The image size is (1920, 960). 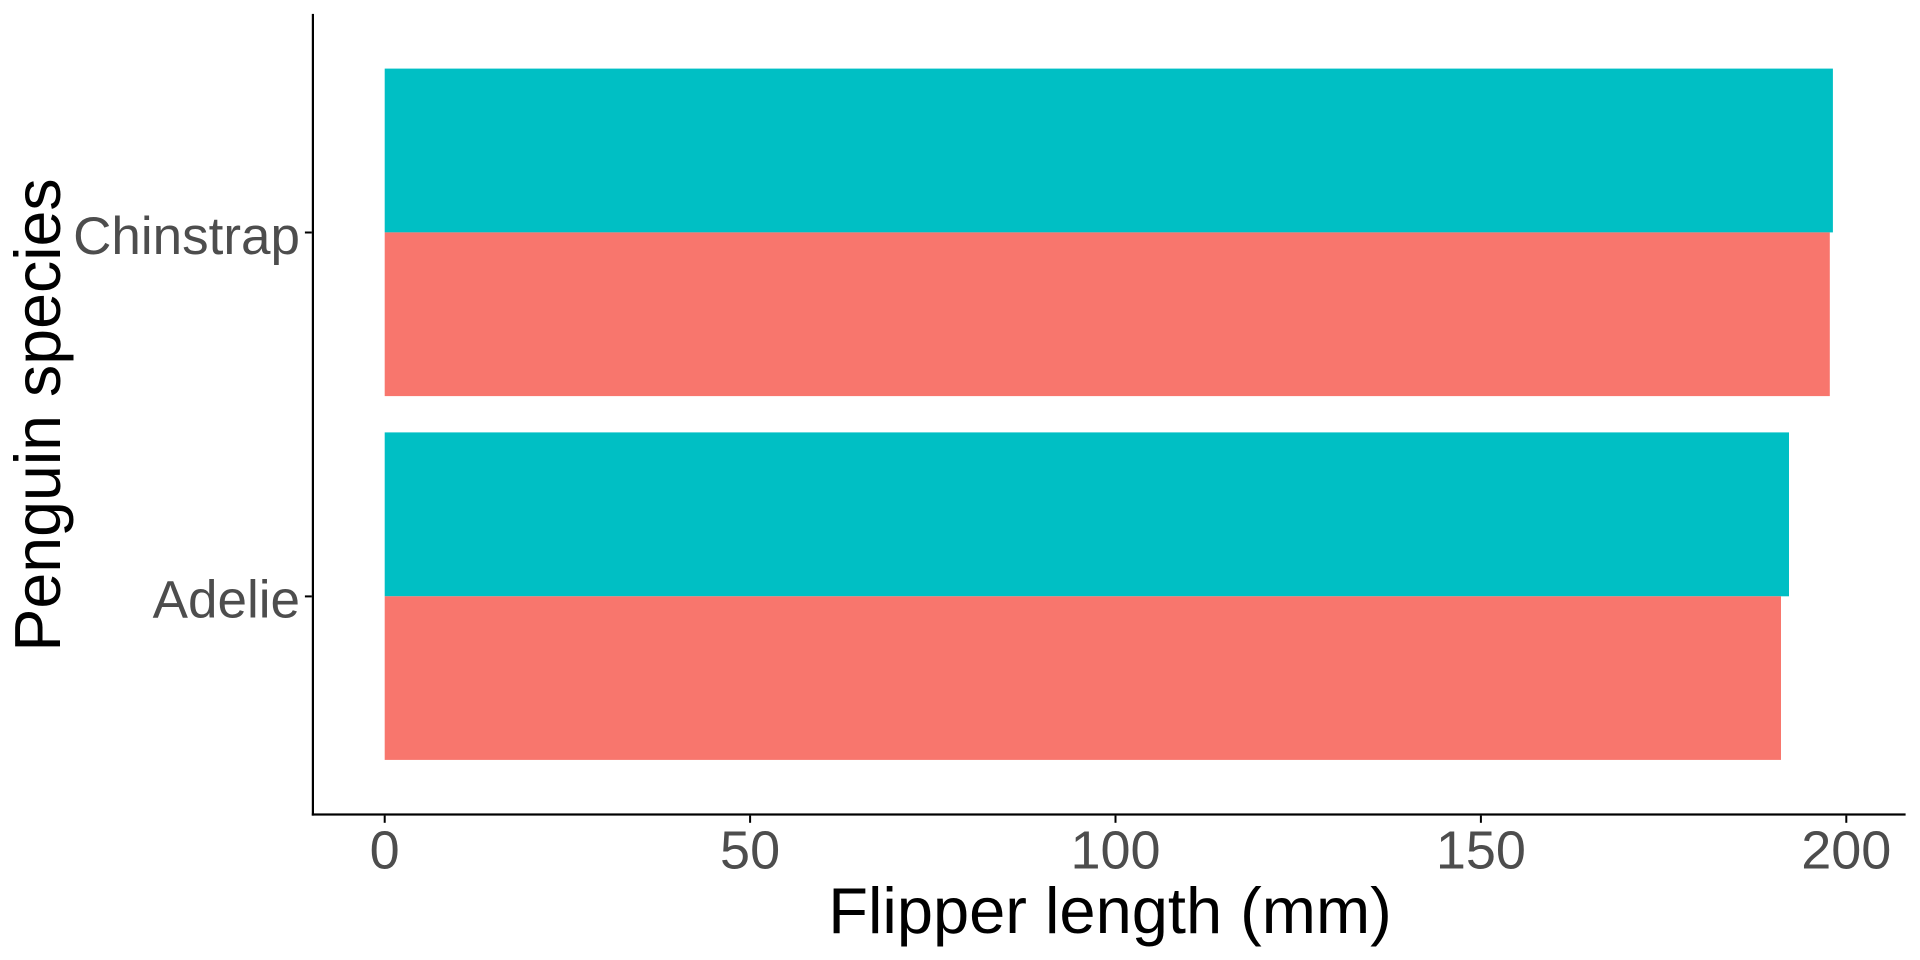 I want to click on svg-text: 200, so click(x=1846, y=851).